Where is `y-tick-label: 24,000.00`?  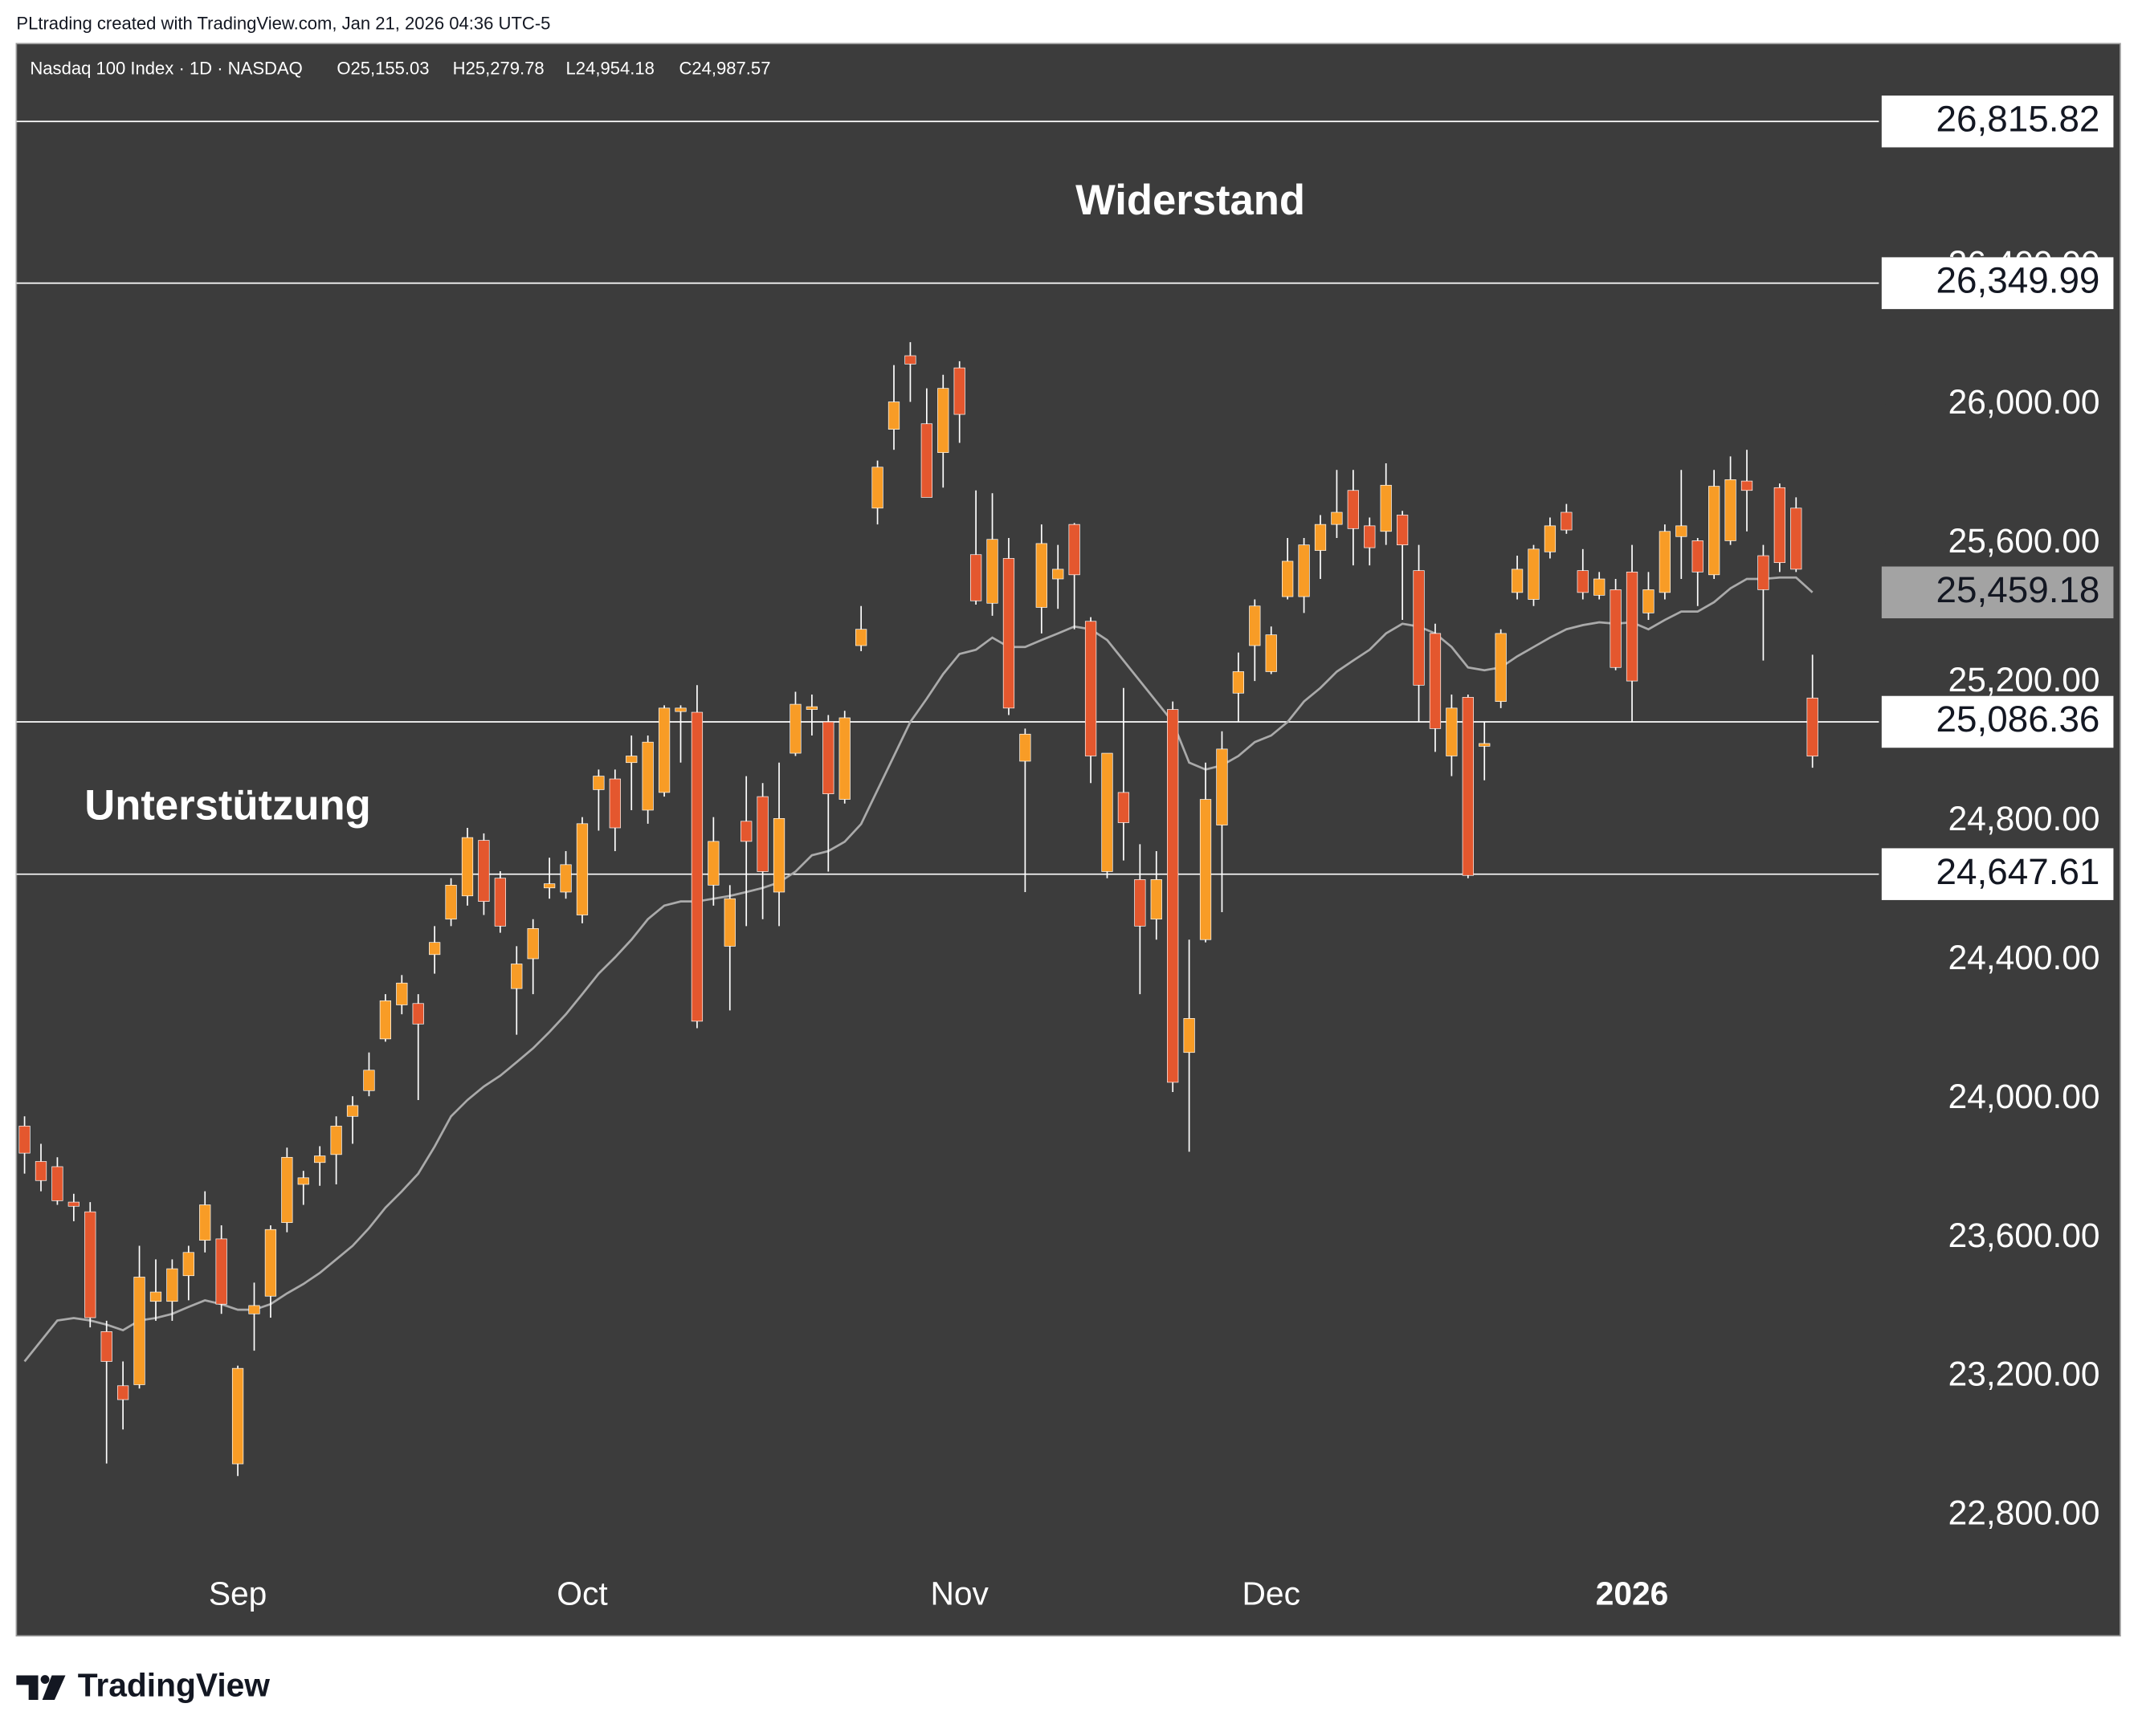 y-tick-label: 24,000.00 is located at coordinates (2024, 1096).